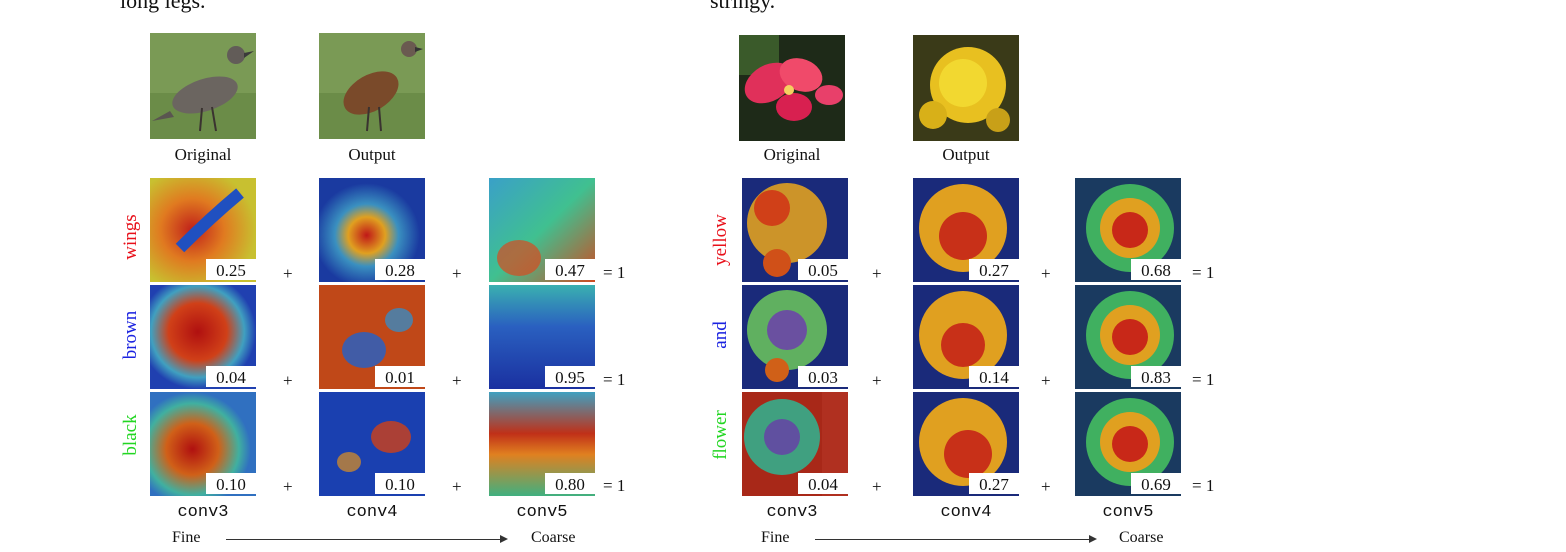  What do you see at coordinates (372, 86) in the screenshot?
I see `output-image-bird` at bounding box center [372, 86].